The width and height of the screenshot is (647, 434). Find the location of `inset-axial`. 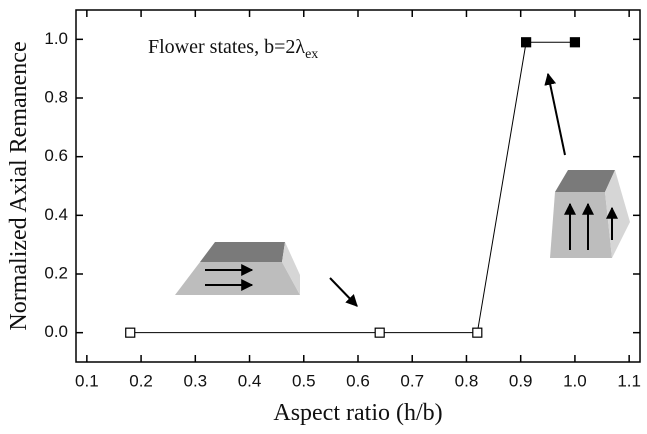

inset-axial is located at coordinates (590, 214).